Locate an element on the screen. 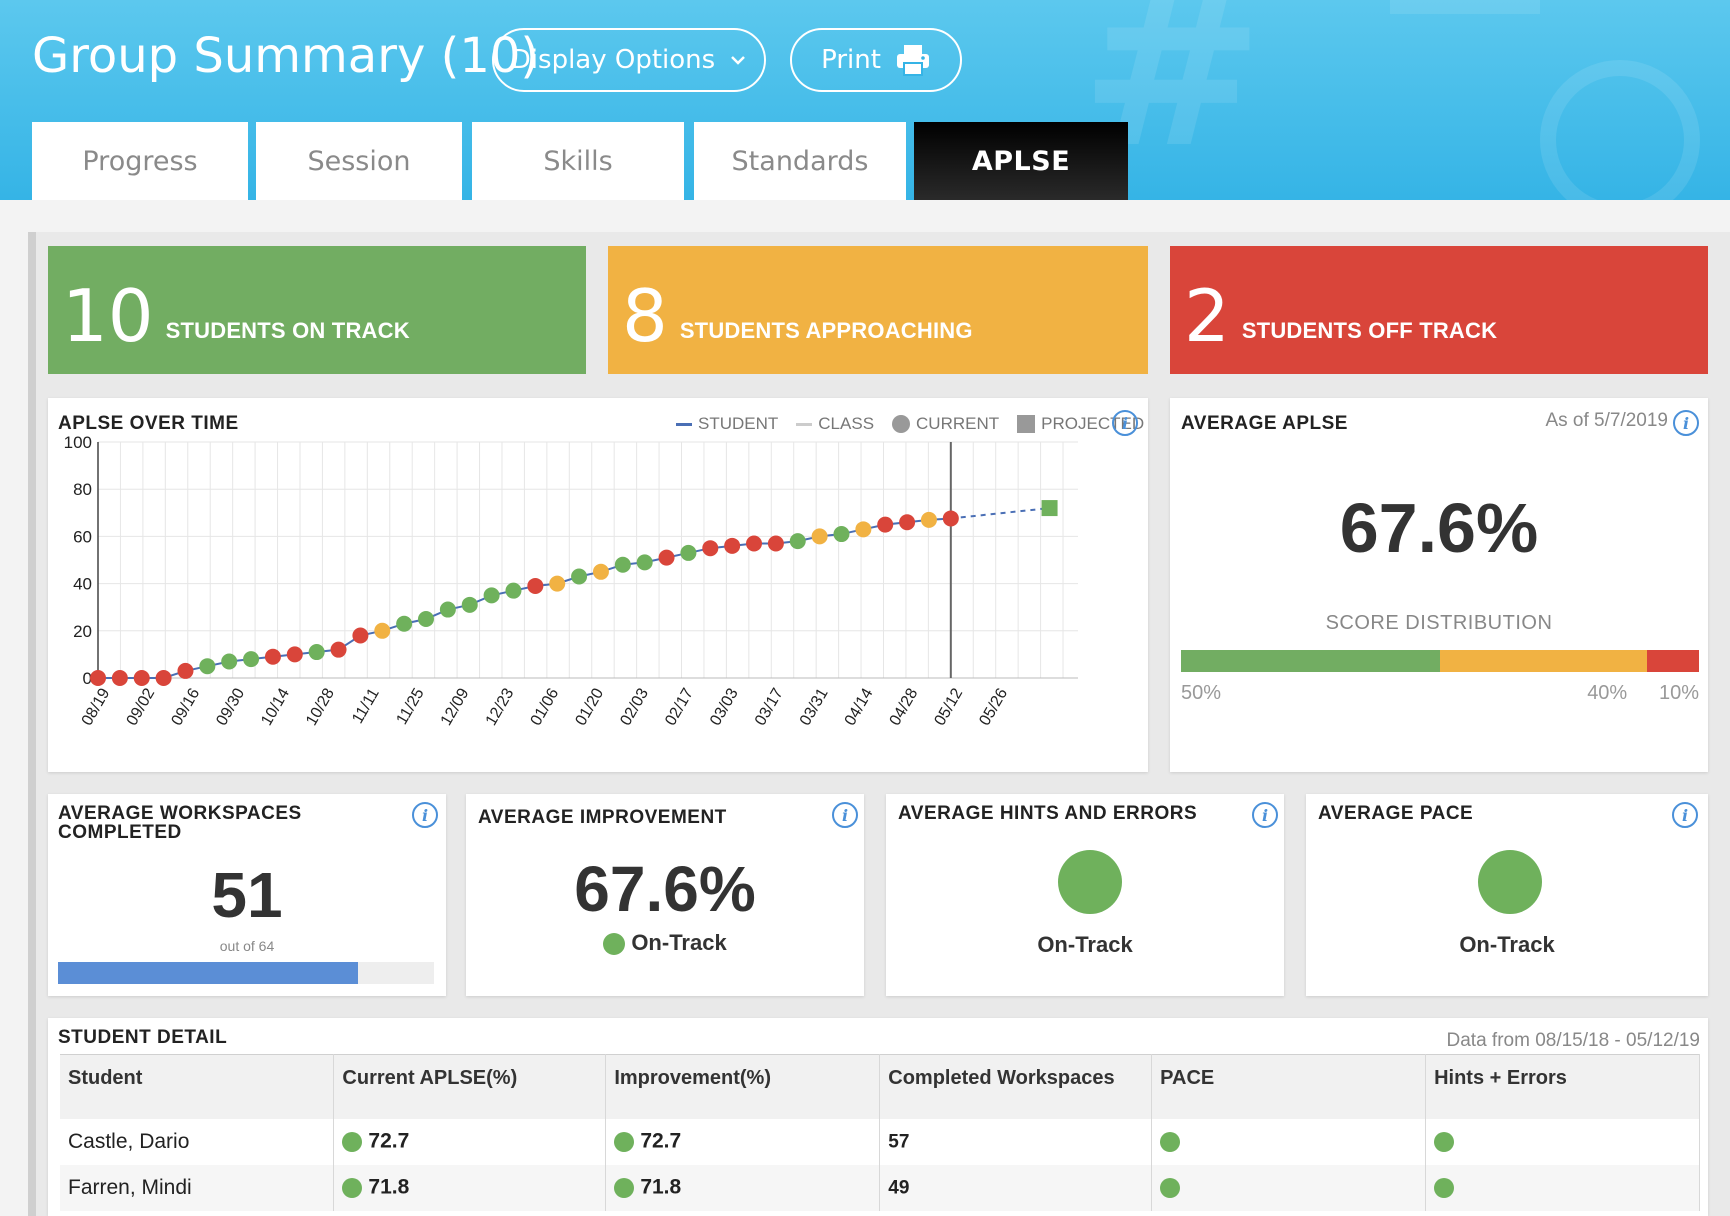  aplse-over-time-title: APLSE OVER TIME is located at coordinates (148, 423).